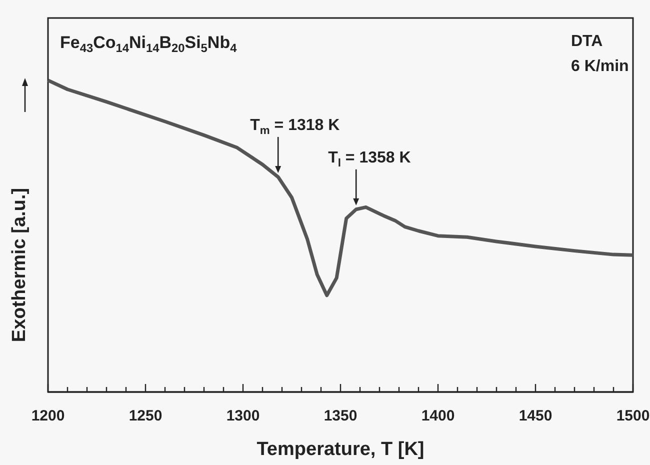  Describe the element at coordinates (535, 416) in the screenshot. I see `x-tick-label: 1450` at that location.